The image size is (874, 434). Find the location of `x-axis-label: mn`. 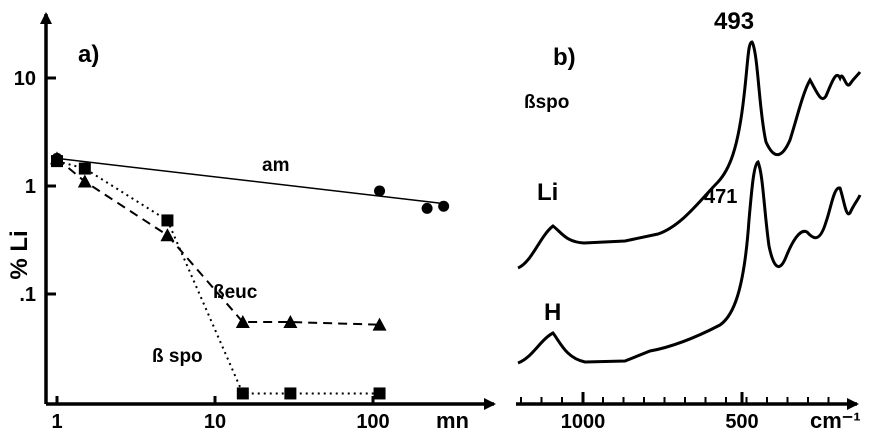

x-axis-label: mn is located at coordinates (452, 420).